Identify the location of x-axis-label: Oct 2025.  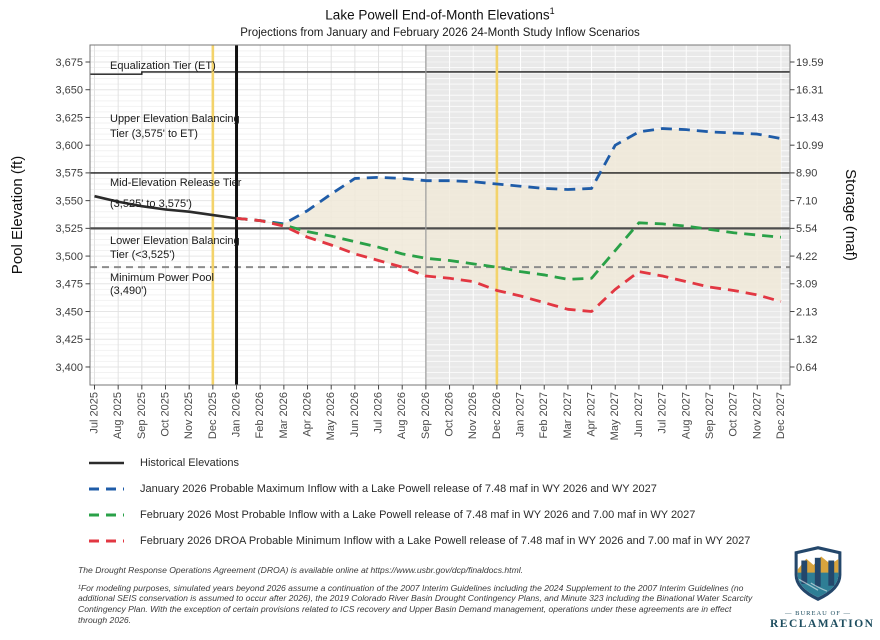
(166, 414).